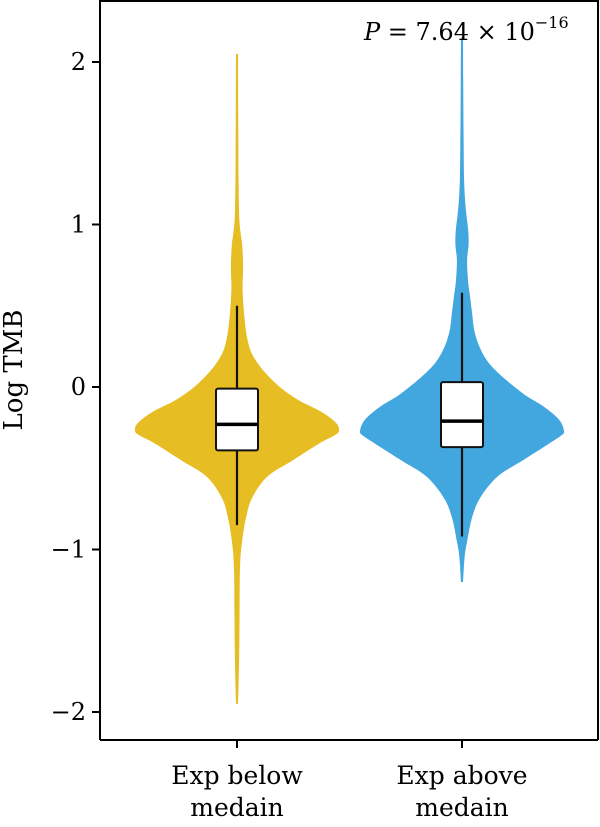 The image size is (600, 827). I want to click on p-value-exponent: −16, so click(552, 22).